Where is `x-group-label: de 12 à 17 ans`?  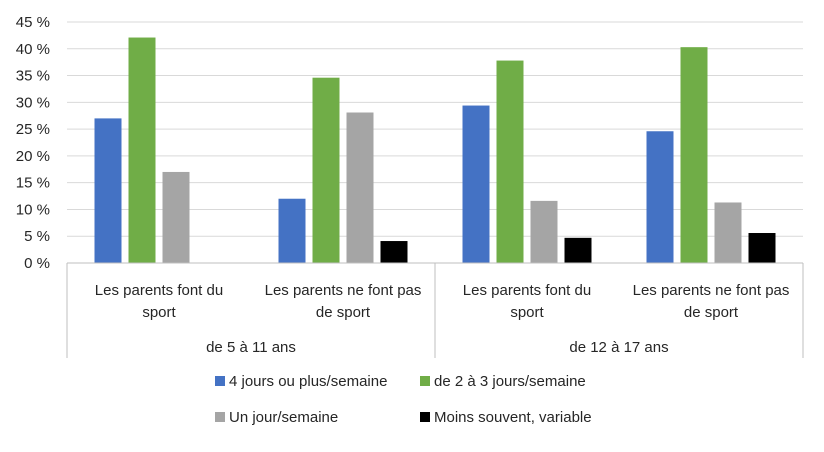 x-group-label: de 12 à 17 ans is located at coordinates (618, 347).